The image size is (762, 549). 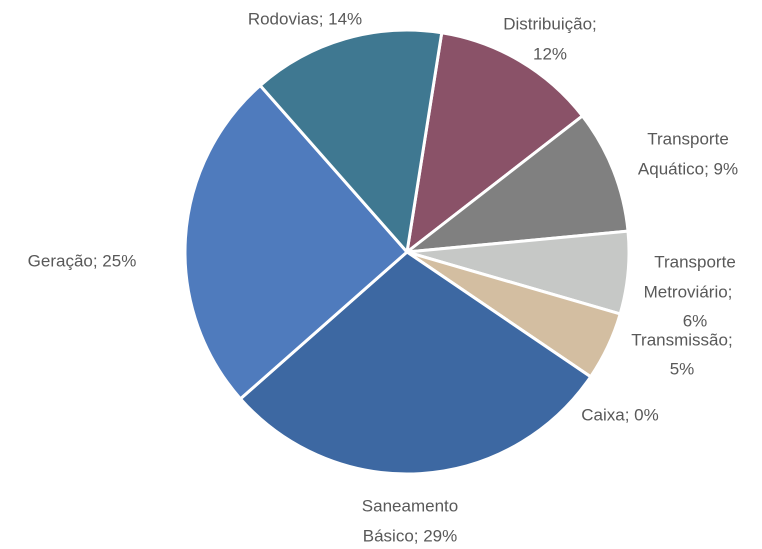 I want to click on data-label: 5%, so click(x=682, y=368).